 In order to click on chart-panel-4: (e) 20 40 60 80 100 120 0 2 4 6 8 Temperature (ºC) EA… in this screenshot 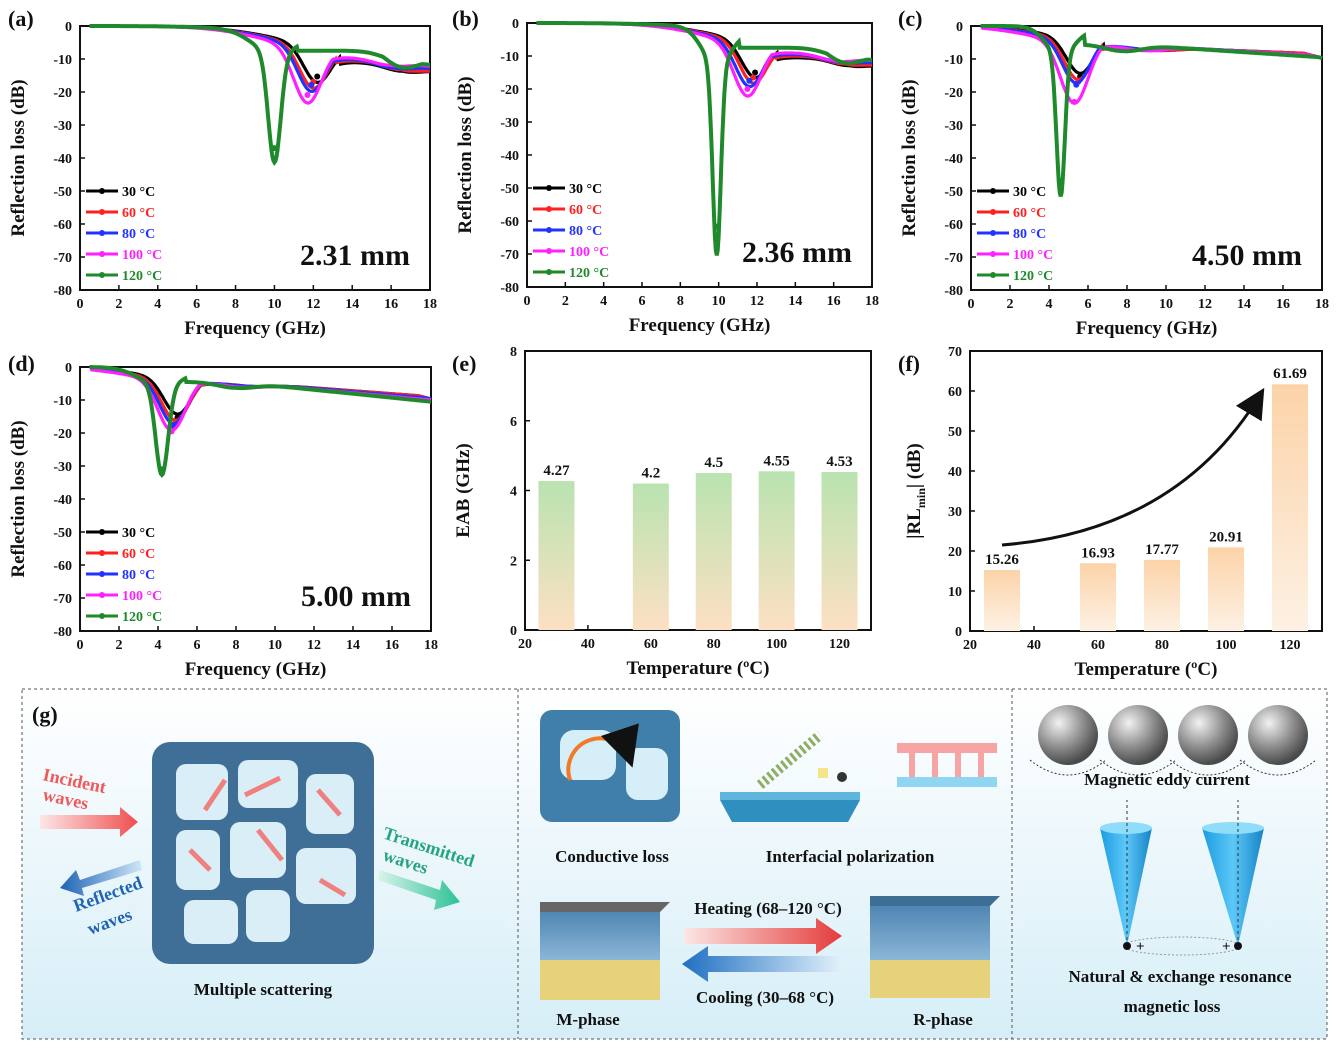, I will do `click(662, 512)`.